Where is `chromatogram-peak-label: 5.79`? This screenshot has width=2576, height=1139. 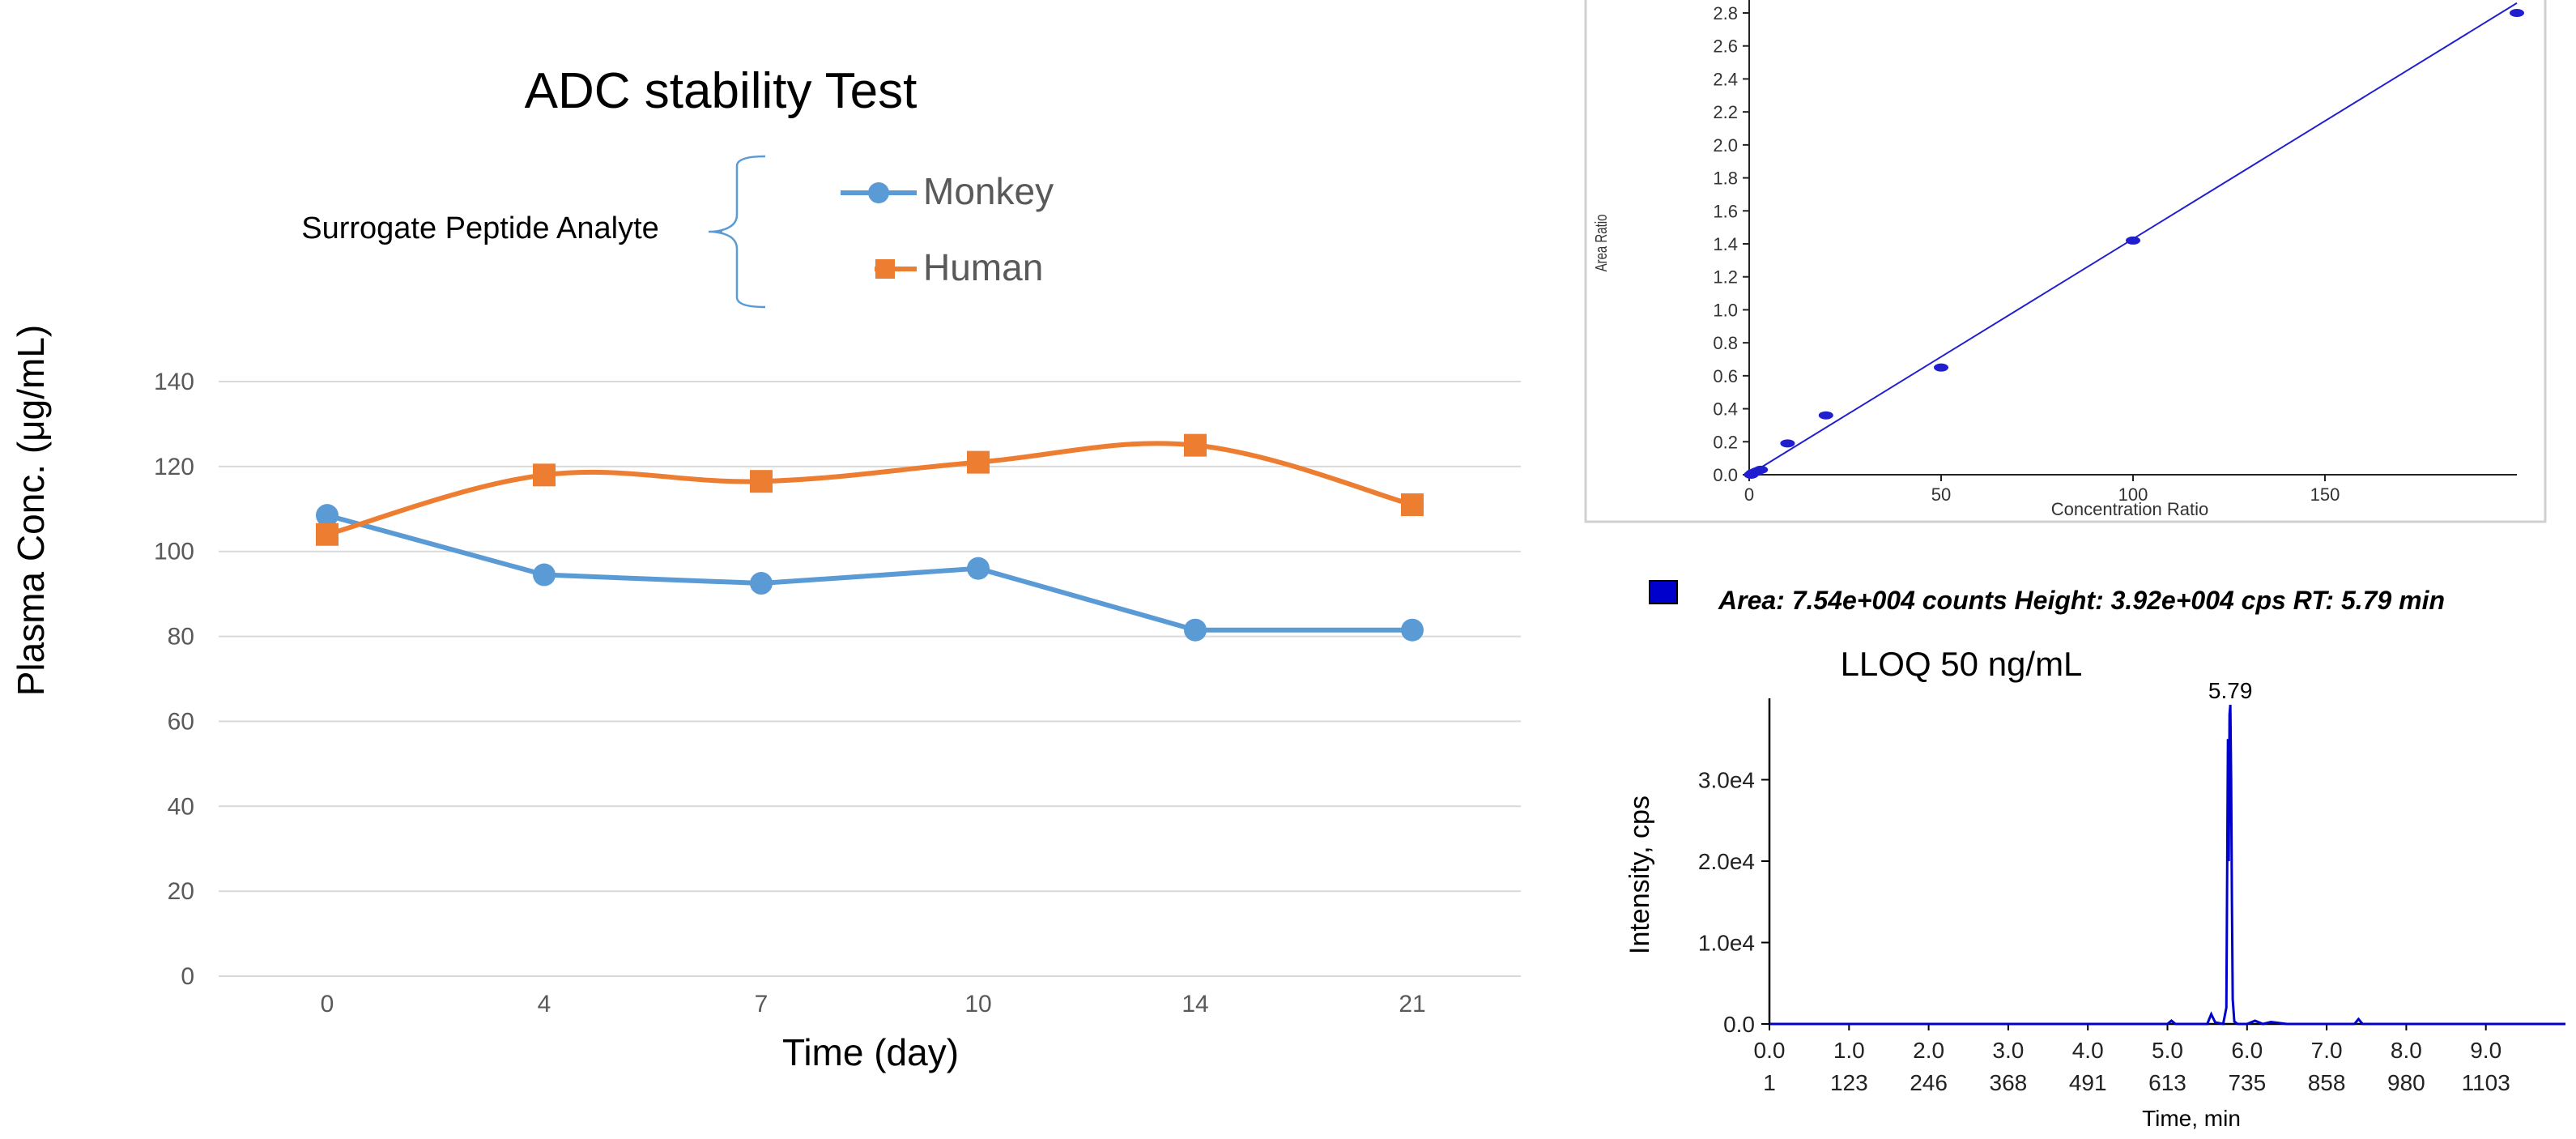
chromatogram-peak-label: 5.79 is located at coordinates (2230, 690).